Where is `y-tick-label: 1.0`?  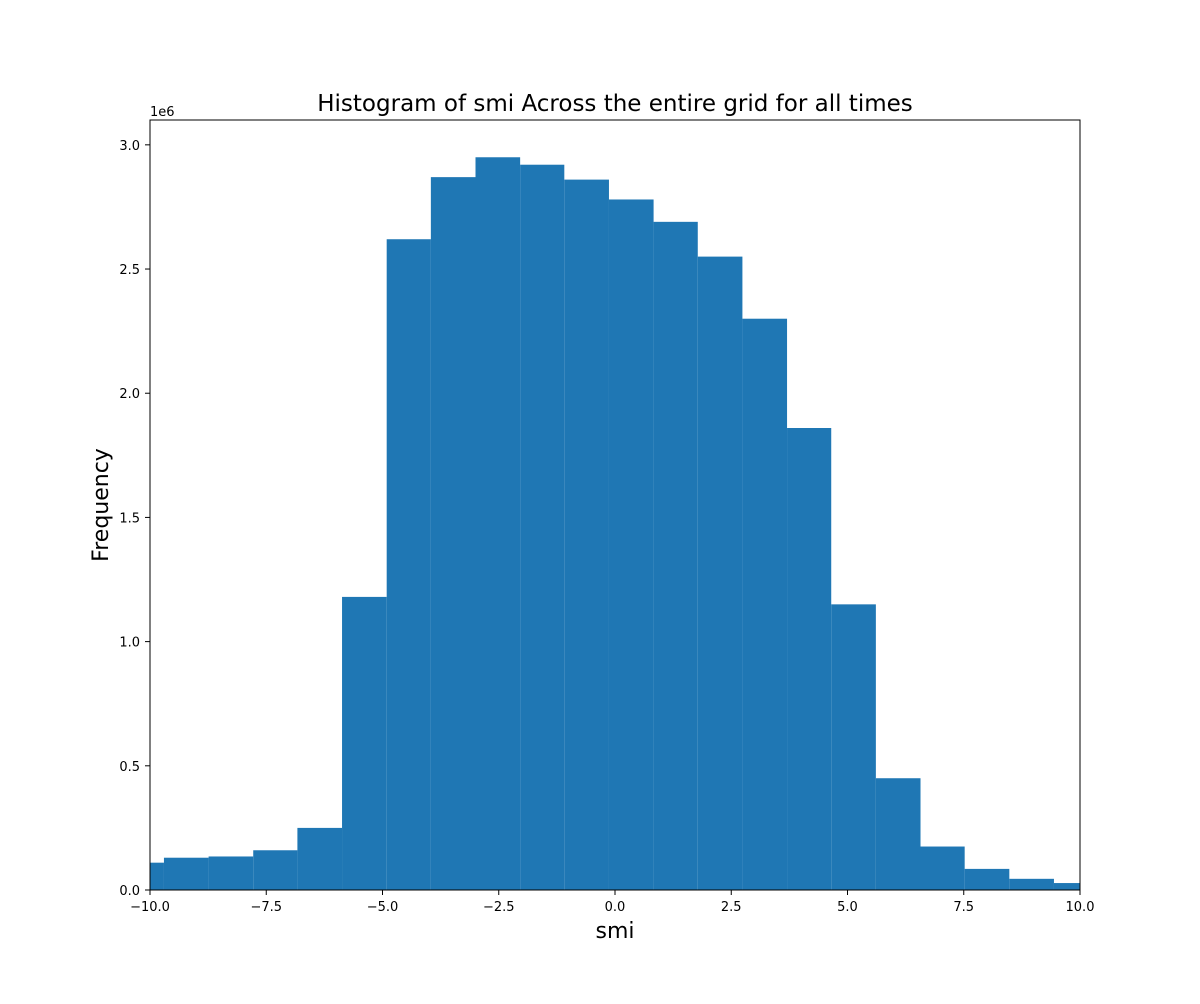
y-tick-label: 1.0 is located at coordinates (129, 643).